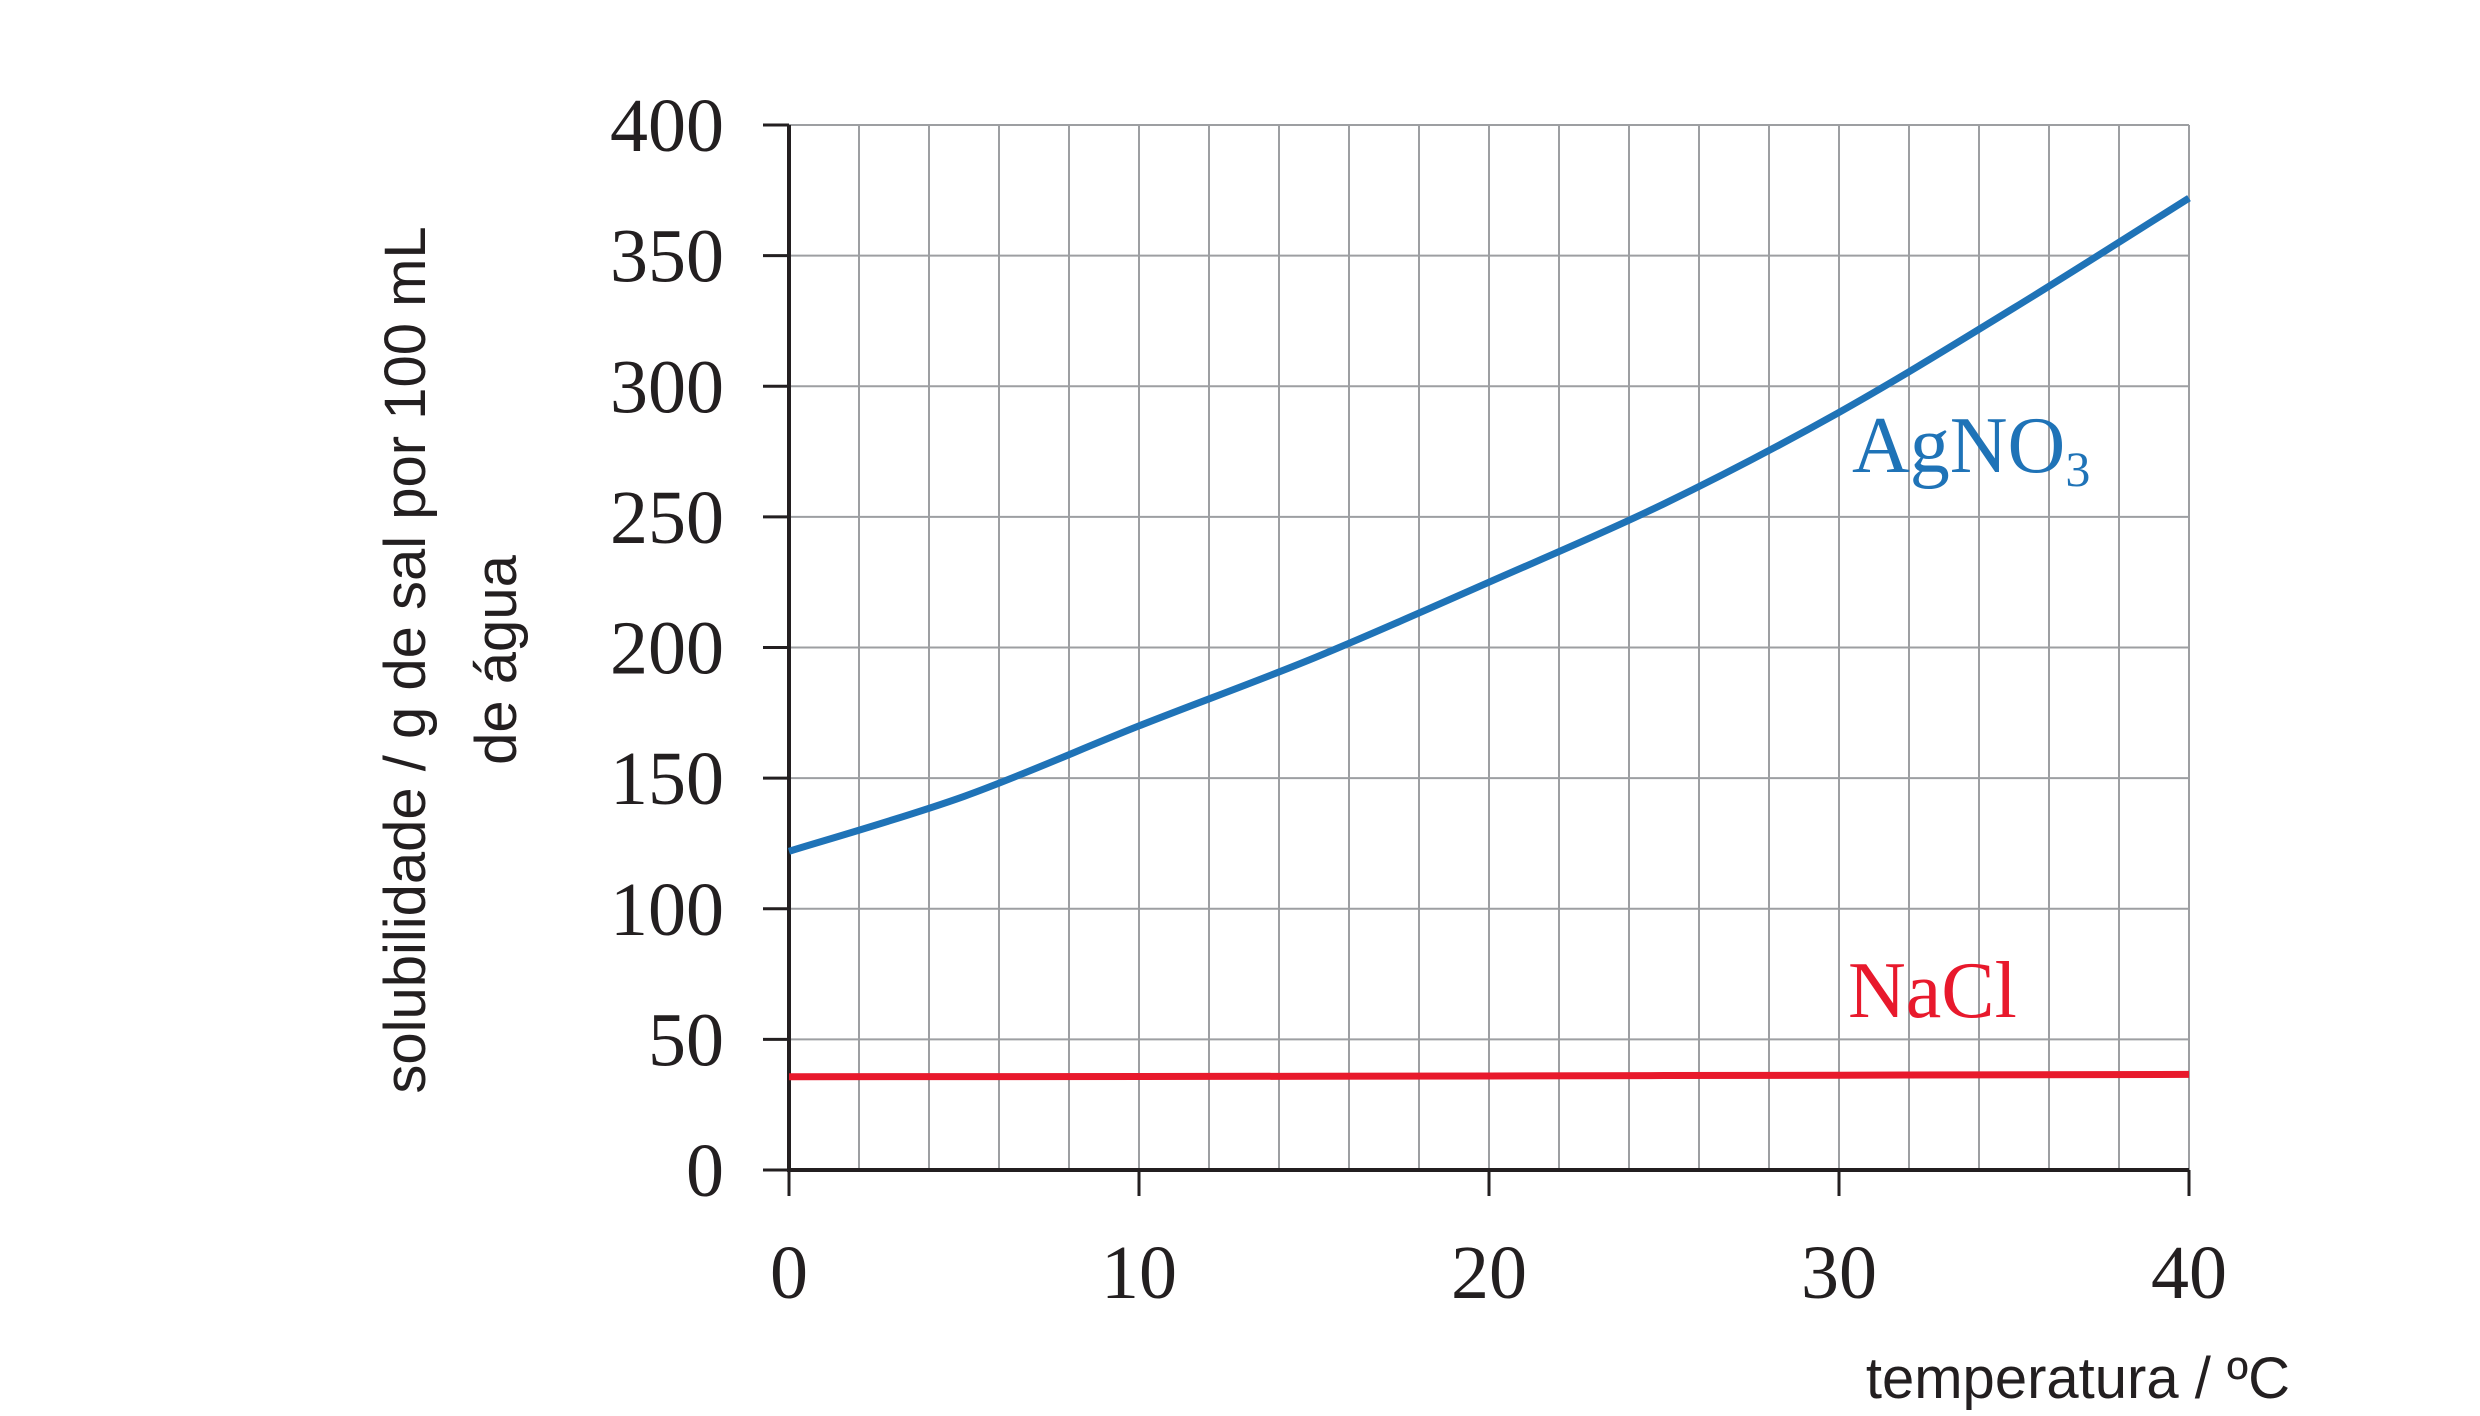 The width and height of the screenshot is (2480, 1416). I want to click on y-tick-label: 0, so click(705, 1171).